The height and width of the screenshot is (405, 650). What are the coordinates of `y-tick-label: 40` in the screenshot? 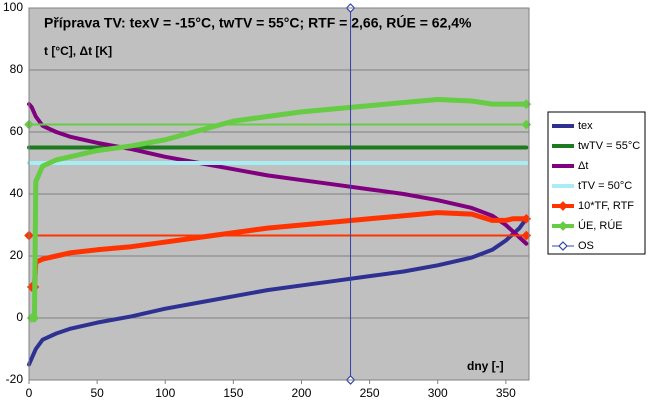 It's located at (17, 193).